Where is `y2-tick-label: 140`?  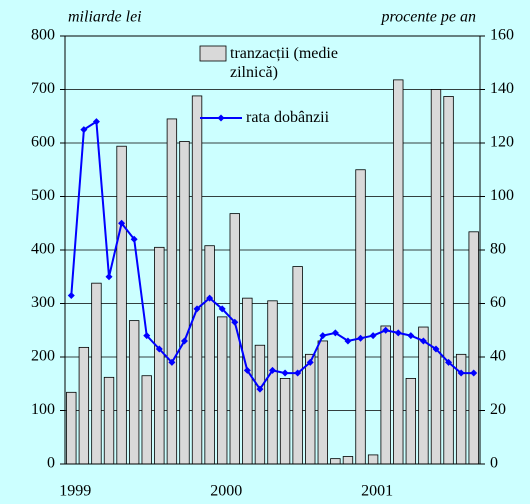
y2-tick-label: 140 is located at coordinates (502, 88).